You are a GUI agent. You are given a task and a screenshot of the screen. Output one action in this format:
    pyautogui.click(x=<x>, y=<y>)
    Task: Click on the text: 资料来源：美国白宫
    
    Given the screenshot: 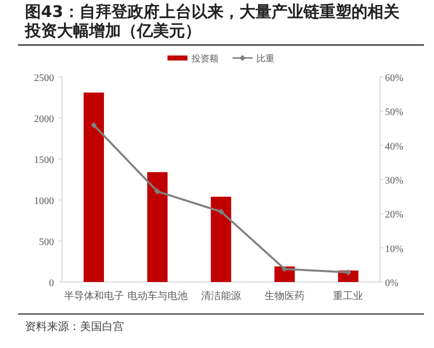 What is the action you would take?
    pyautogui.click(x=74, y=326)
    